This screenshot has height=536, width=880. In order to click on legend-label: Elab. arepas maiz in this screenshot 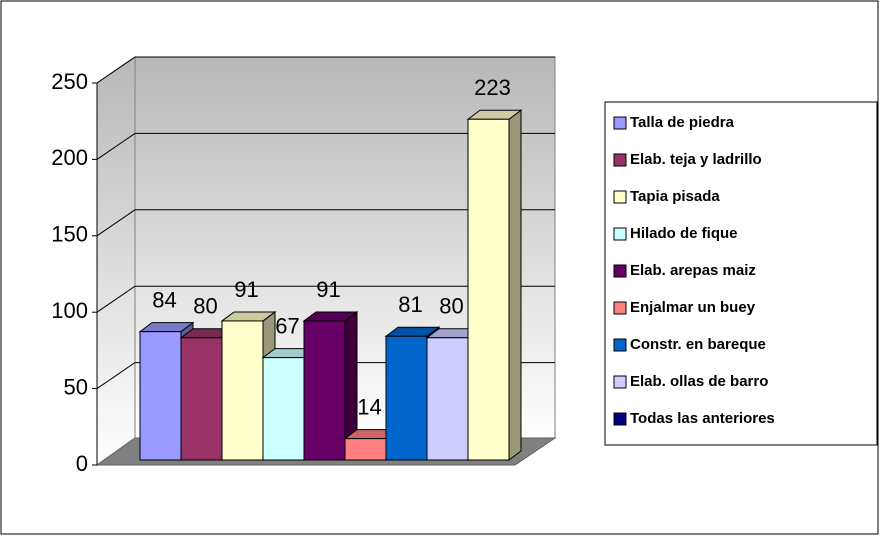, I will do `click(693, 270)`.